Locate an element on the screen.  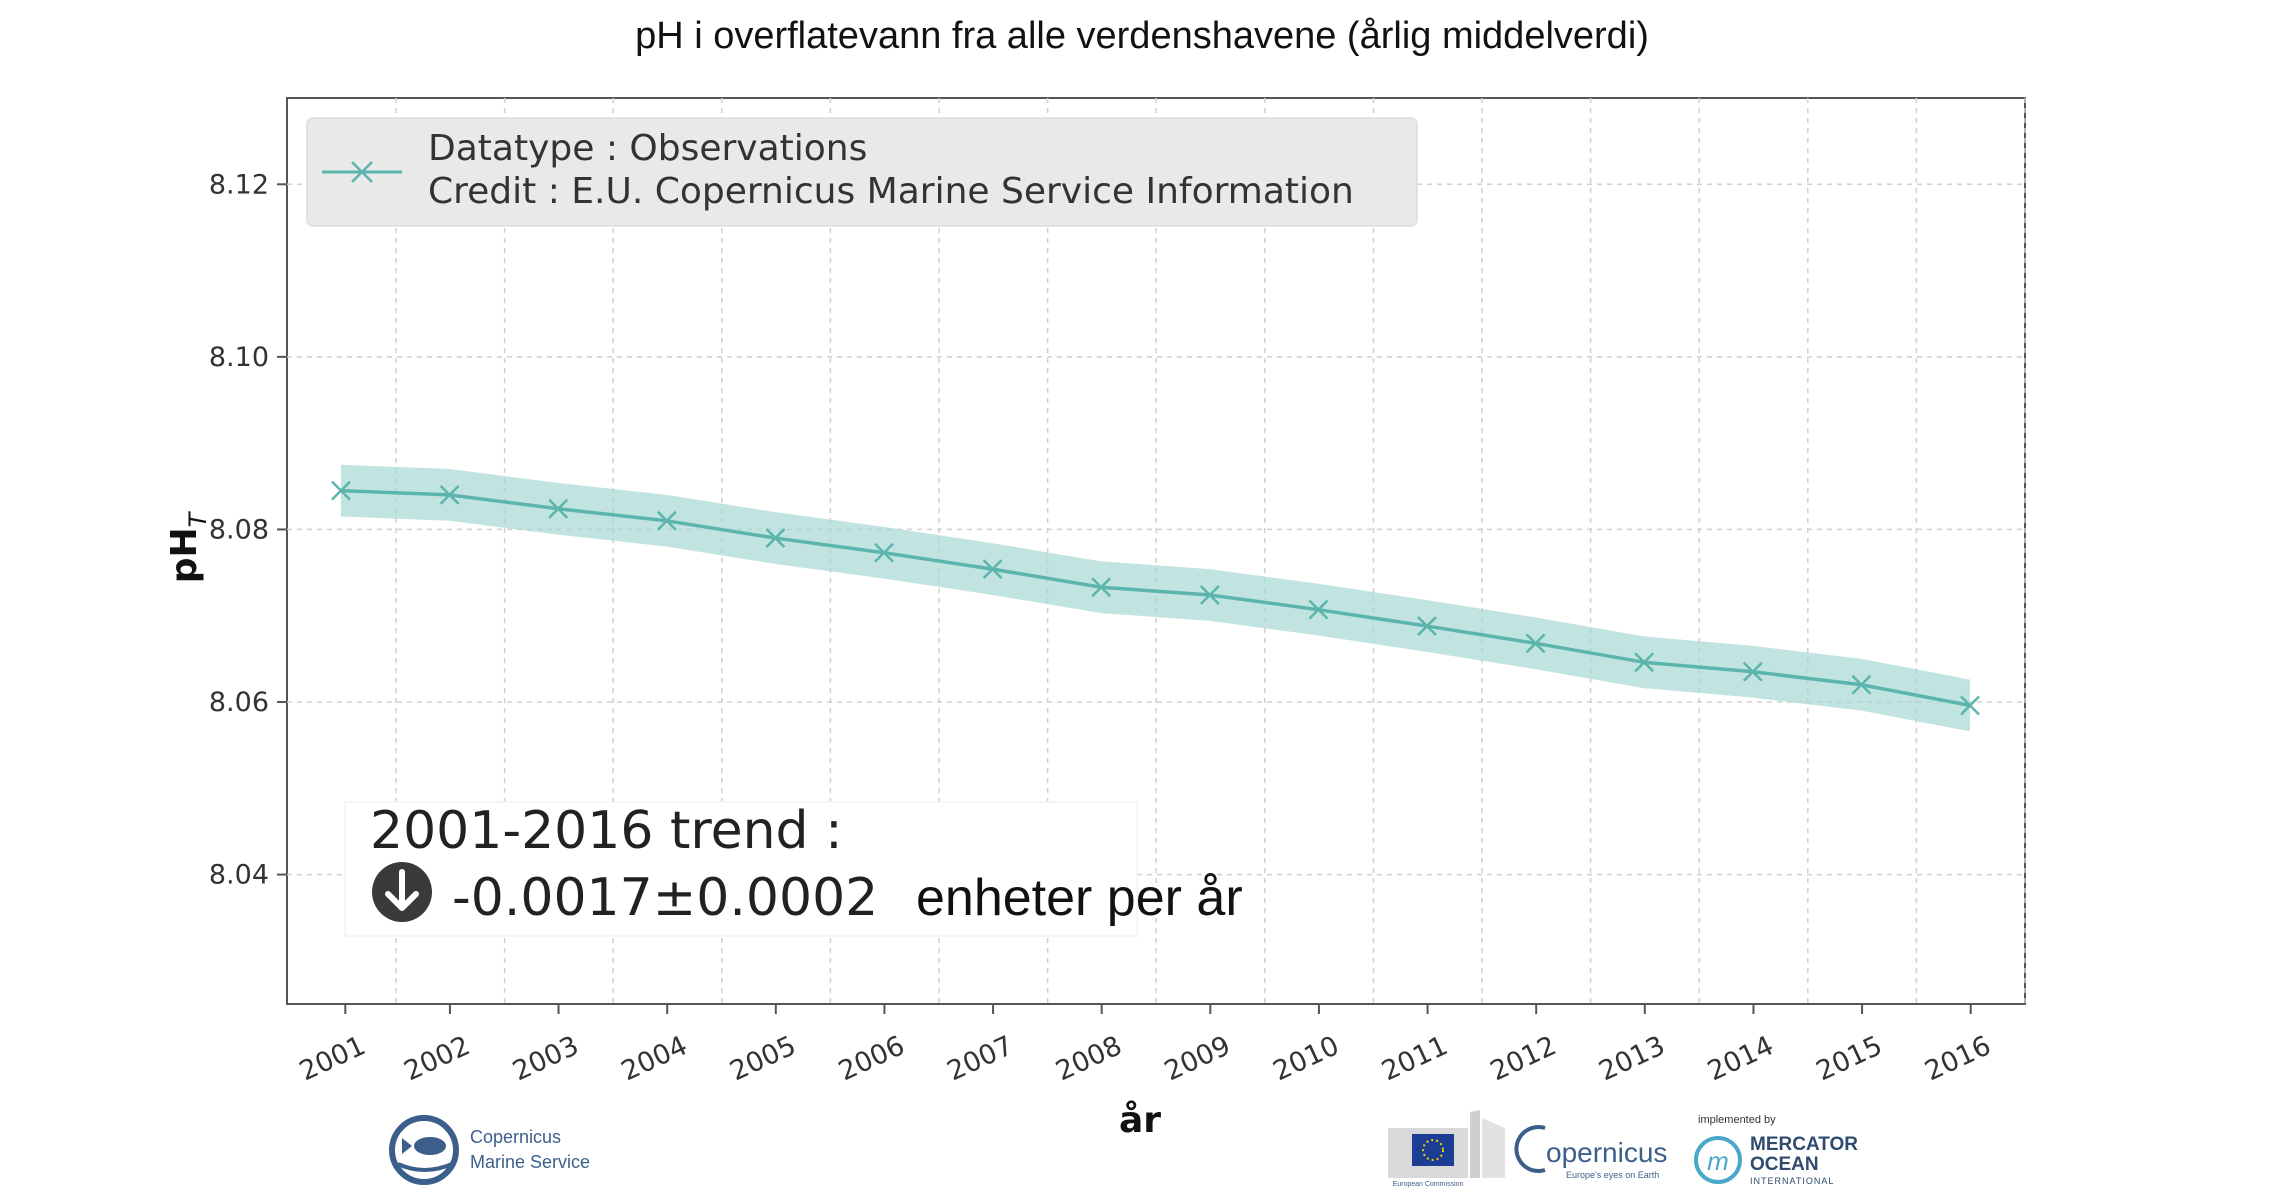
y-axis-label: pHT is located at coordinates (188, 546).